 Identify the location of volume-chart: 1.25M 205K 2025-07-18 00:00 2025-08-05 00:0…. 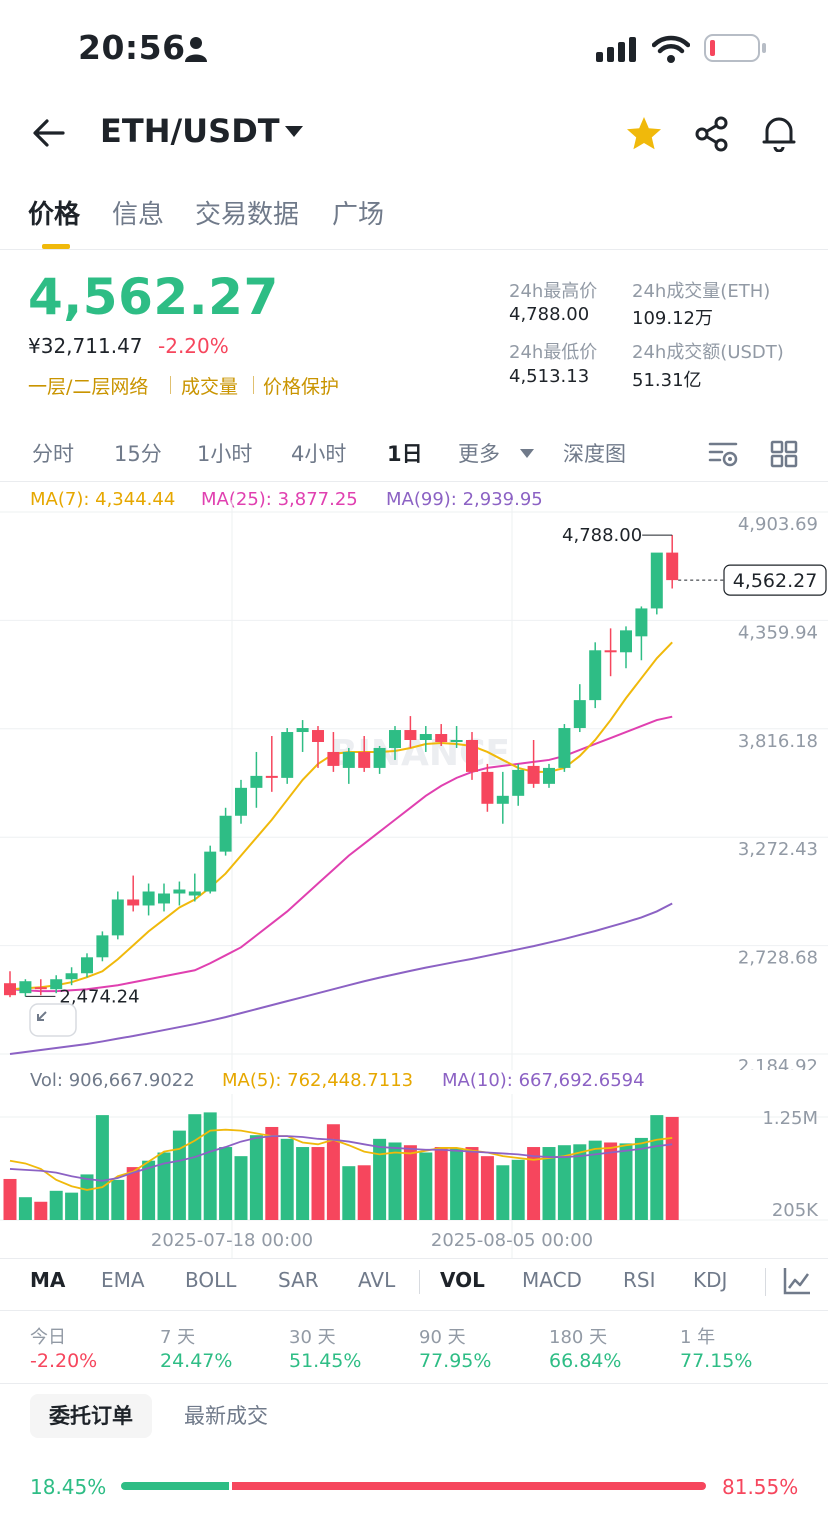
(414, 1176).